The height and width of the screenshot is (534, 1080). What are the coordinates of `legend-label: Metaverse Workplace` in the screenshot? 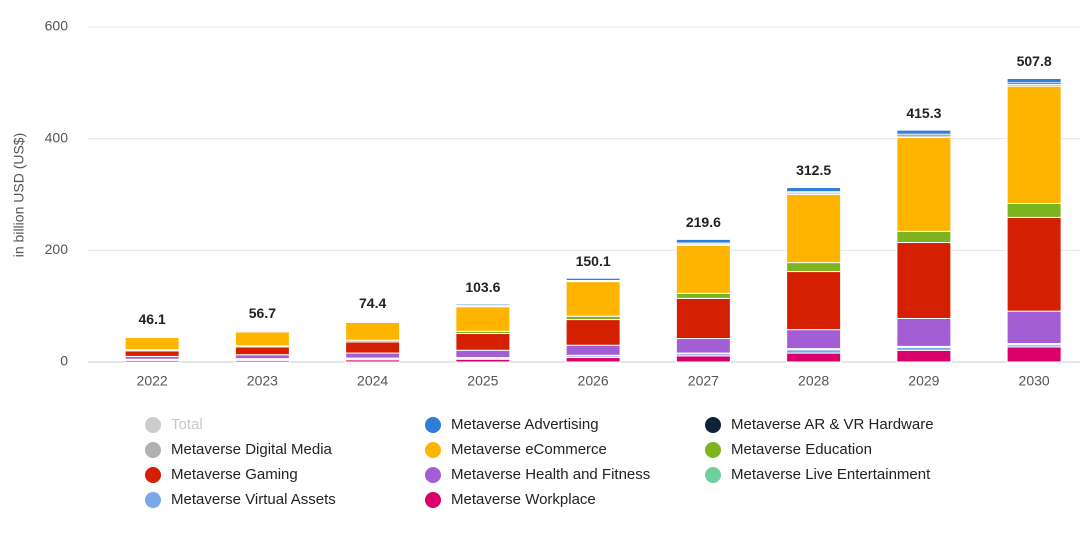 It's located at (523, 499).